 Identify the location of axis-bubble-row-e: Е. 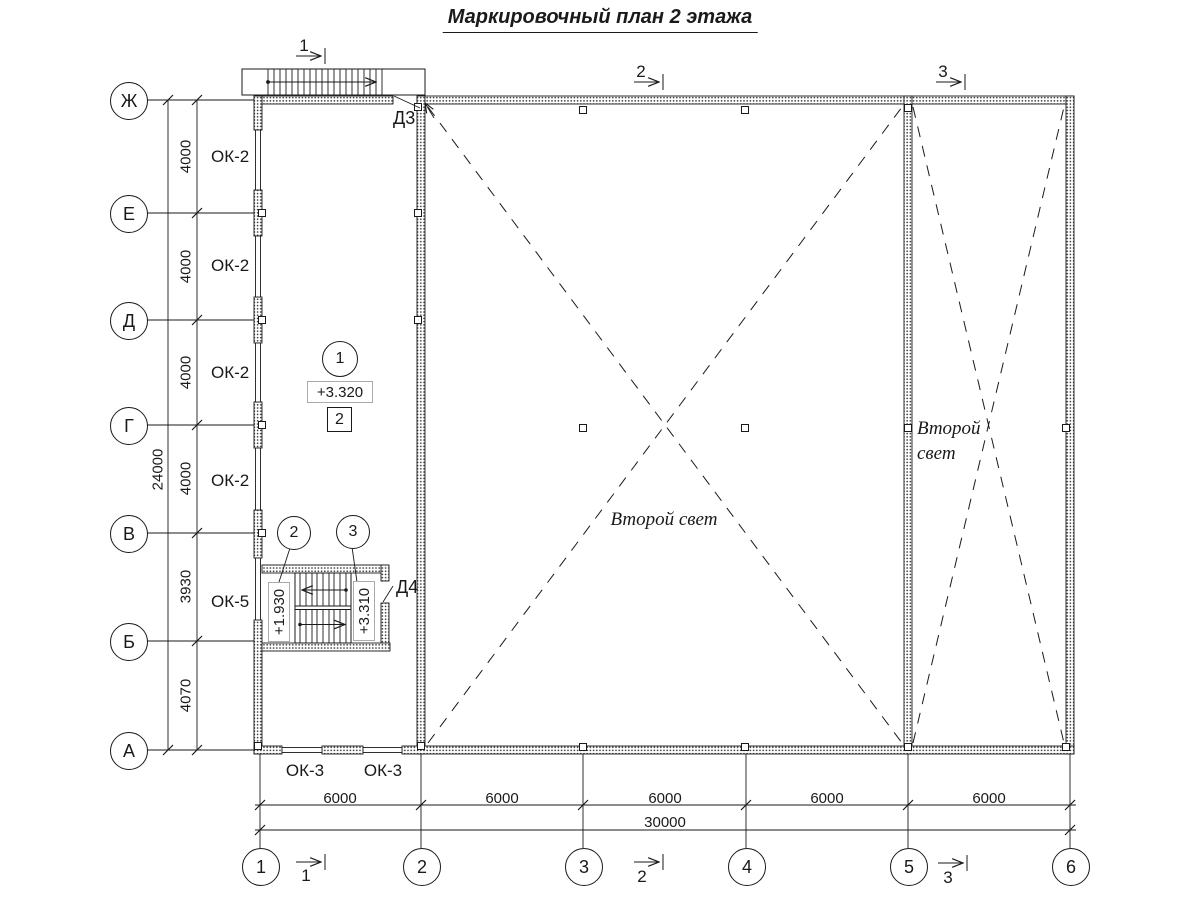
(129, 214).